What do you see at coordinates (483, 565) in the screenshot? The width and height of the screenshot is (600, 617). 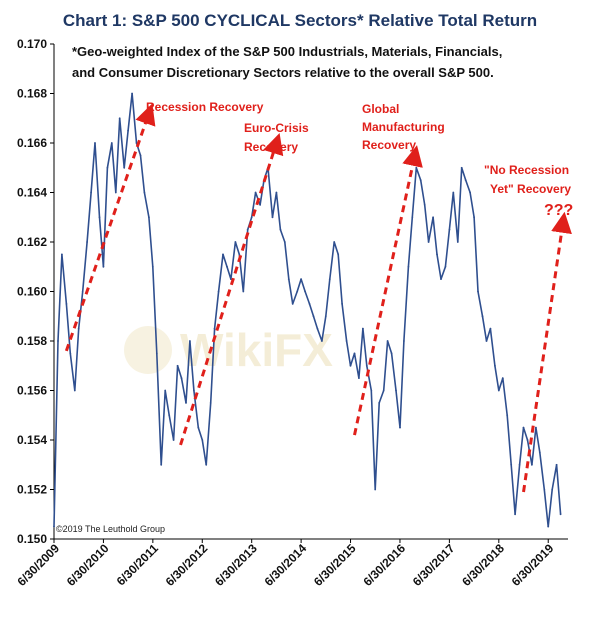 I see `x-tick-label: 6/30/2018` at bounding box center [483, 565].